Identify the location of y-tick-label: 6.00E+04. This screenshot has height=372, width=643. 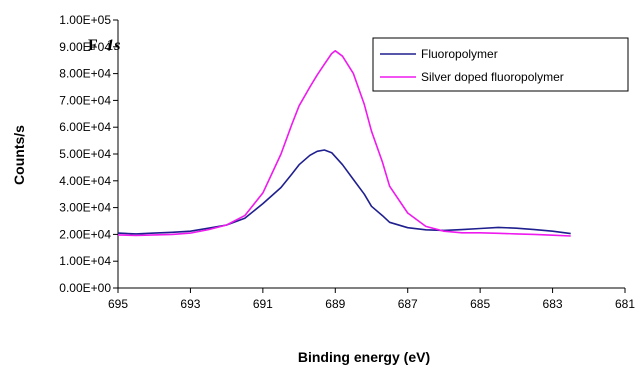
(85, 127).